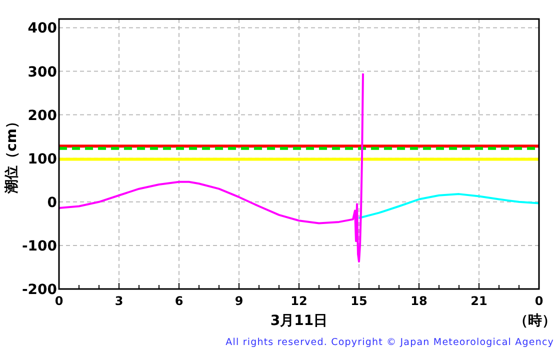  I want to click on x-tick-label: 18, so click(419, 301).